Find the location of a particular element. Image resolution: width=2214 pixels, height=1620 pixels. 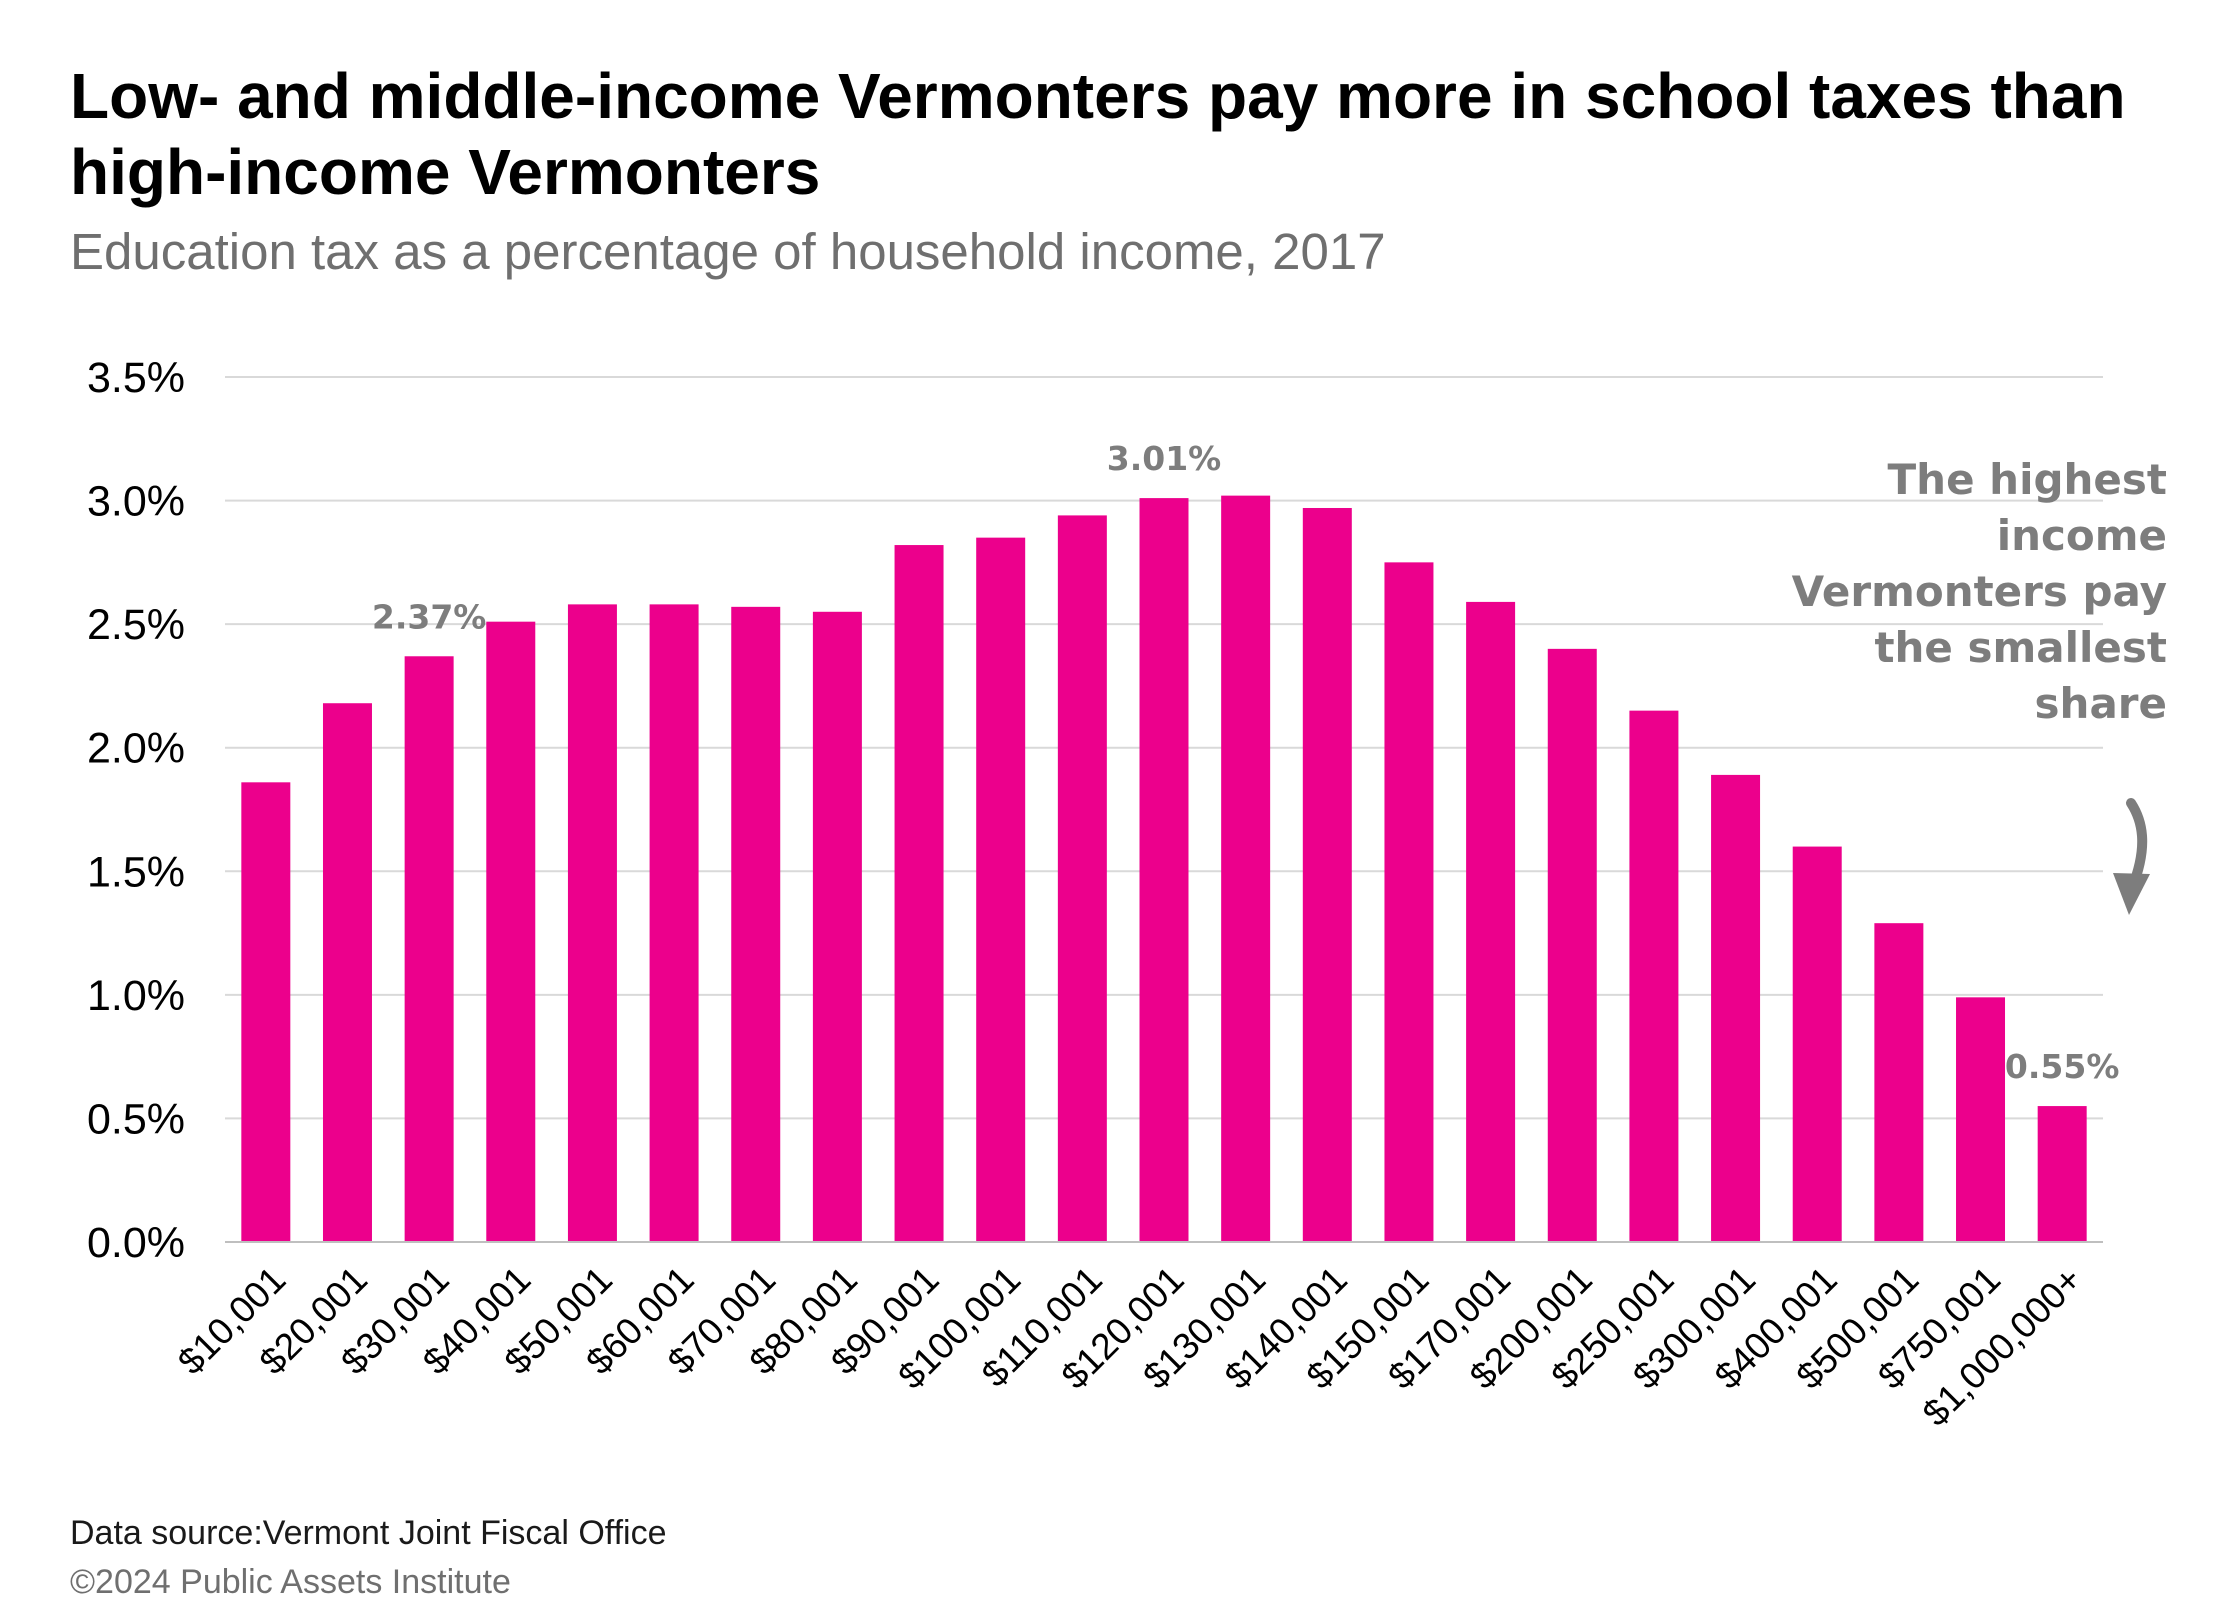

data-label: 2.37% is located at coordinates (429, 616).